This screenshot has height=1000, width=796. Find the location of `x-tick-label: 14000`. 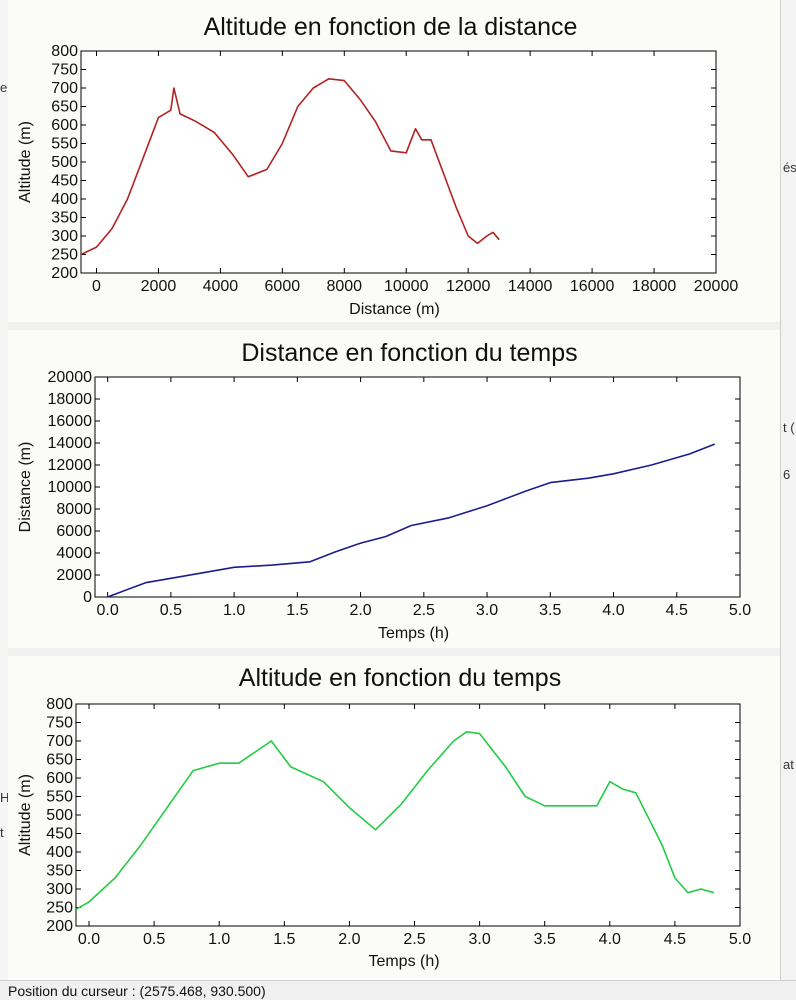

x-tick-label: 14000 is located at coordinates (530, 286).